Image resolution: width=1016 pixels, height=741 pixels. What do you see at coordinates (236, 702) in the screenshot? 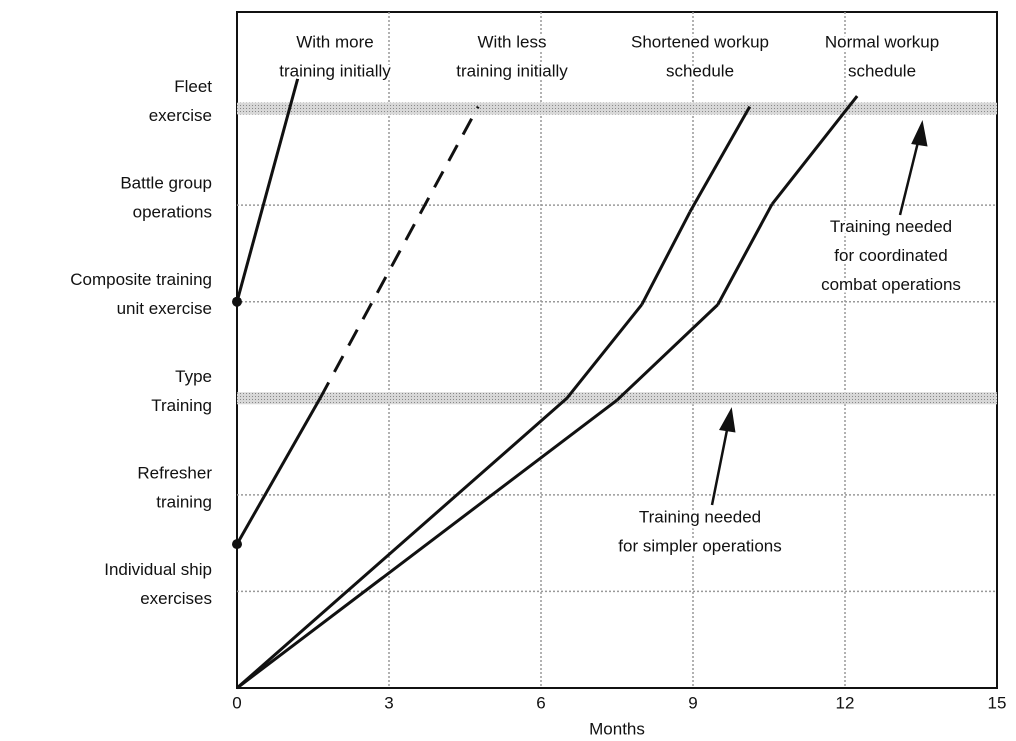
I see `x-tick-label: 0` at bounding box center [236, 702].